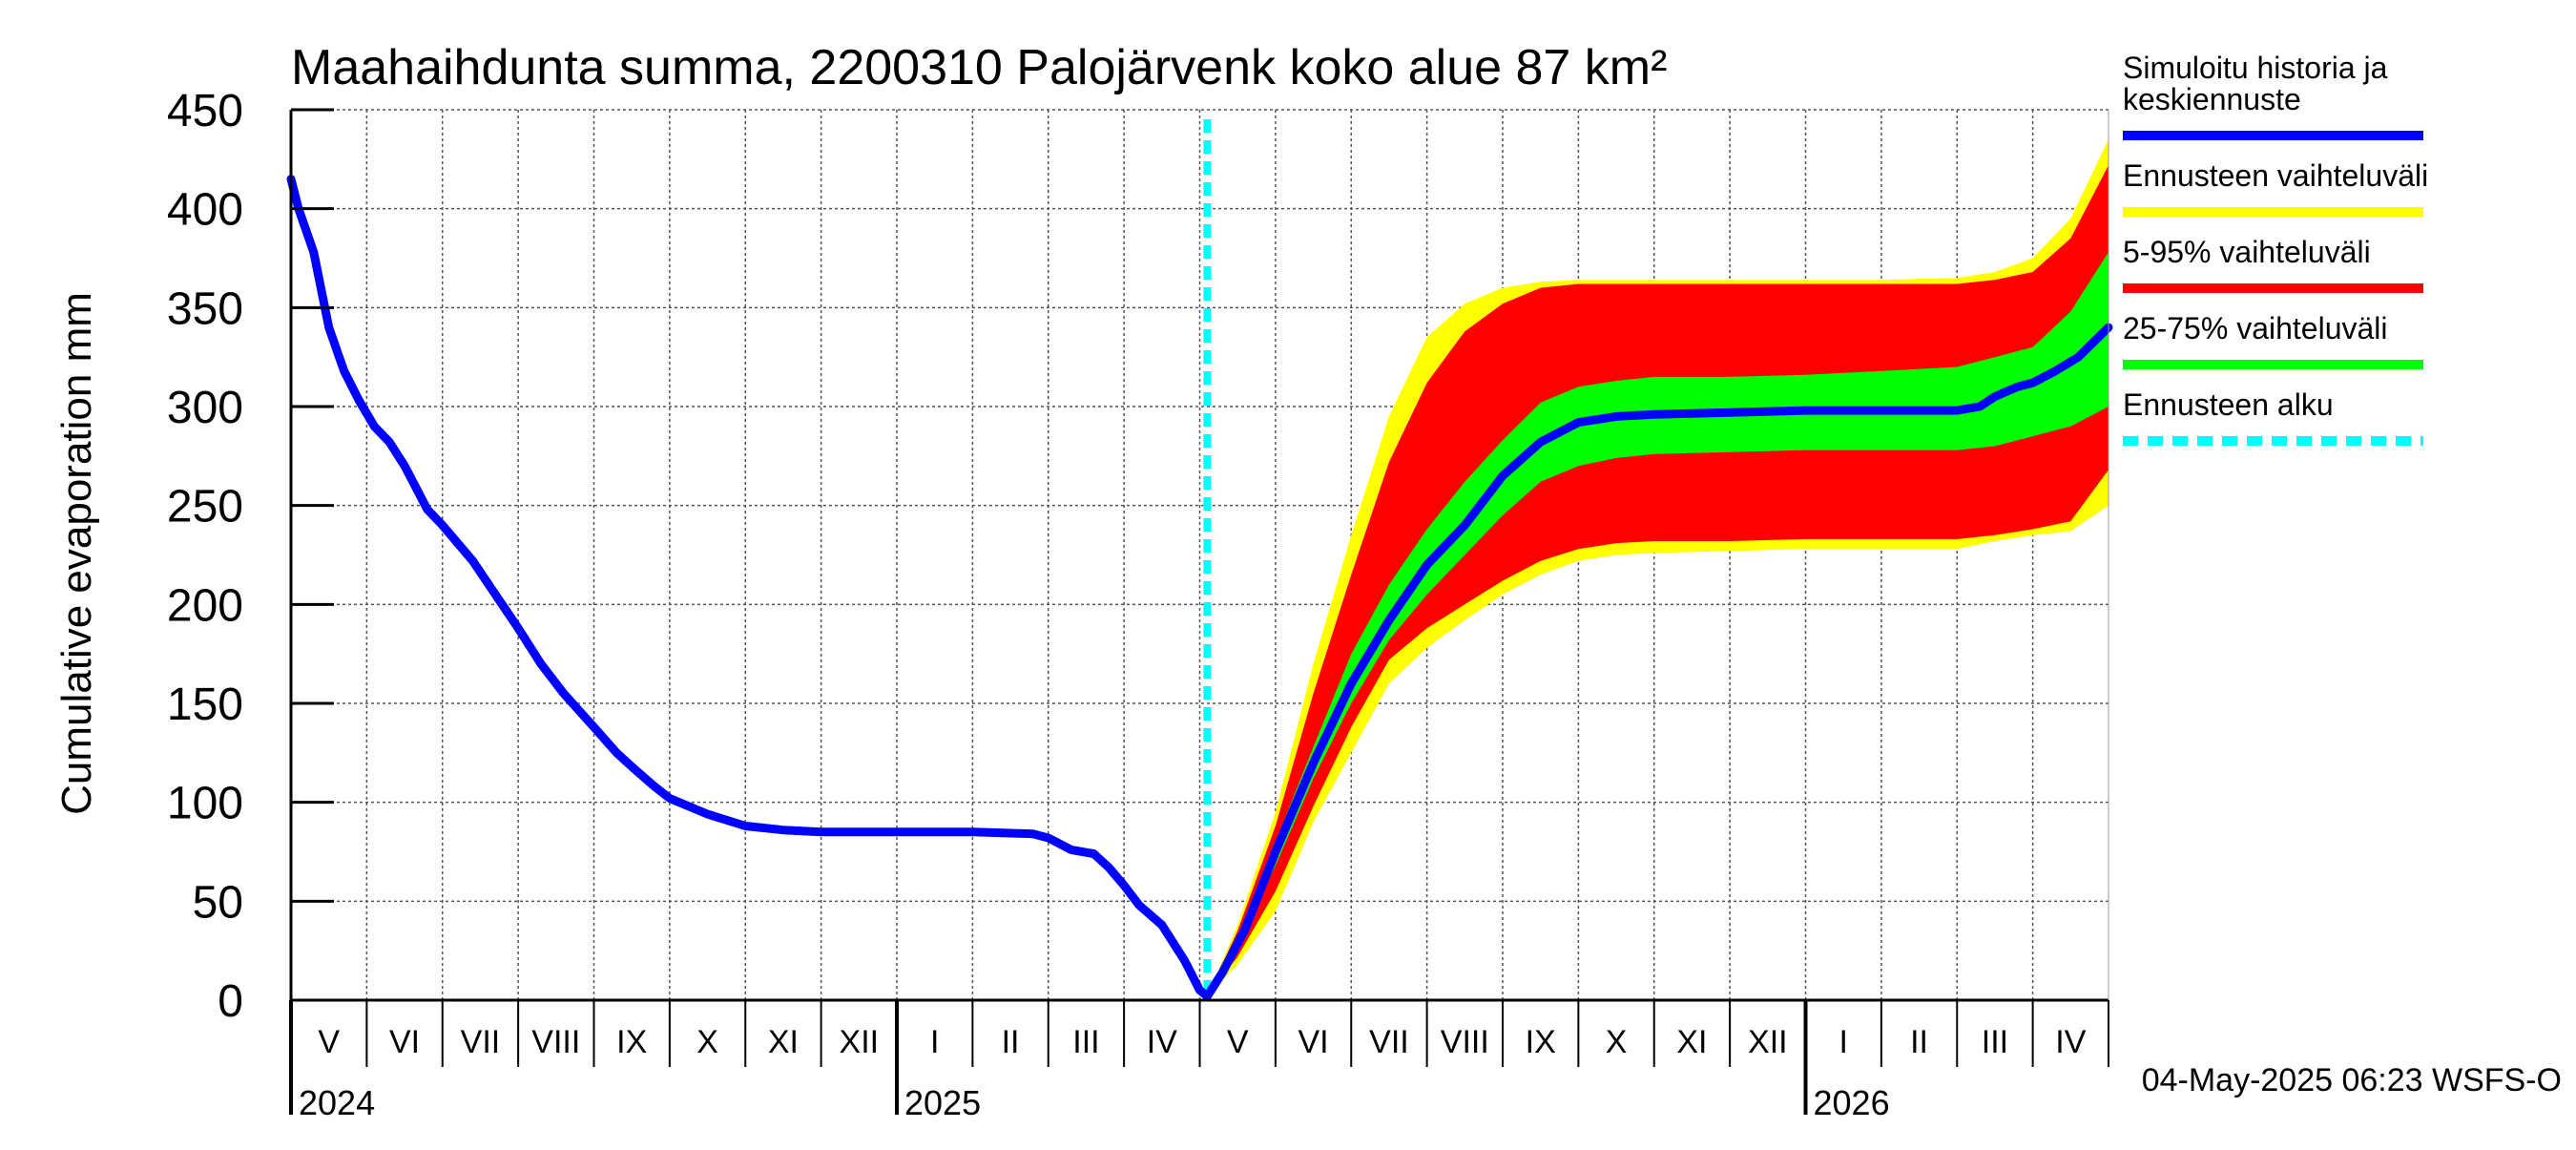 This screenshot has width=2576, height=1150. I want to click on x-tick-label-year: 2026, so click(1852, 1102).